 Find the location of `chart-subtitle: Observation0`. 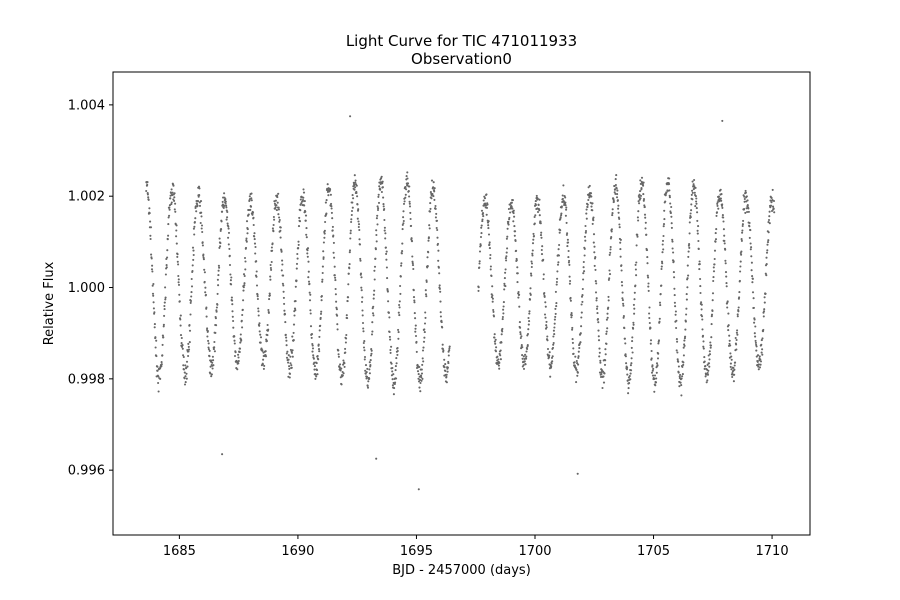

chart-subtitle: Observation0 is located at coordinates (461, 59).